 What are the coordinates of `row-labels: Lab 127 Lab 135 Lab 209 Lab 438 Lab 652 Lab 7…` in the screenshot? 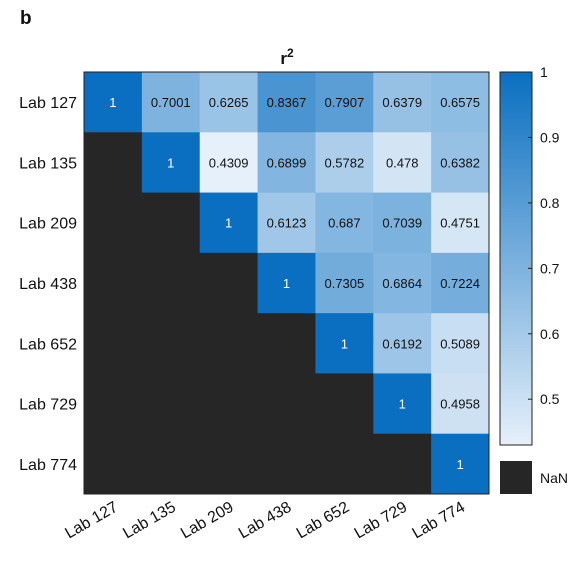 It's located at (48, 284).